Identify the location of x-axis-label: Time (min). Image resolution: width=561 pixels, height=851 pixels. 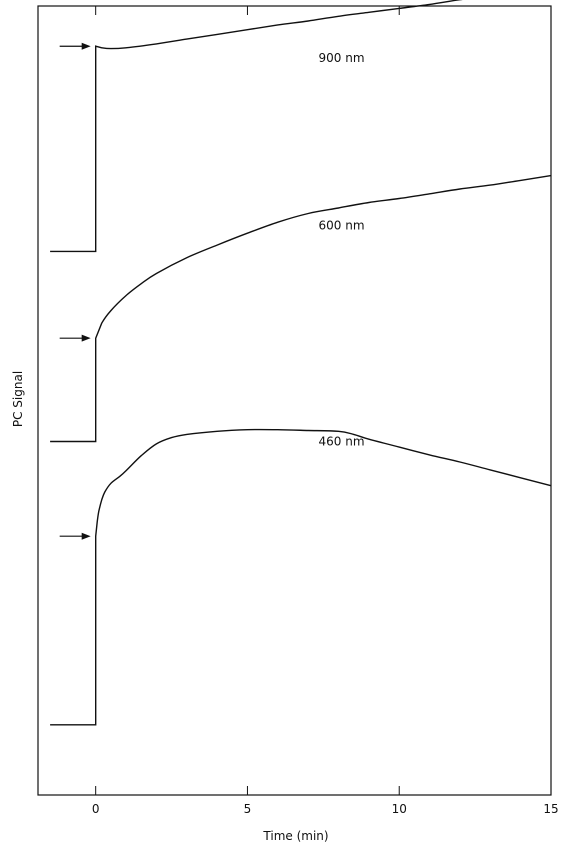
(295, 836).